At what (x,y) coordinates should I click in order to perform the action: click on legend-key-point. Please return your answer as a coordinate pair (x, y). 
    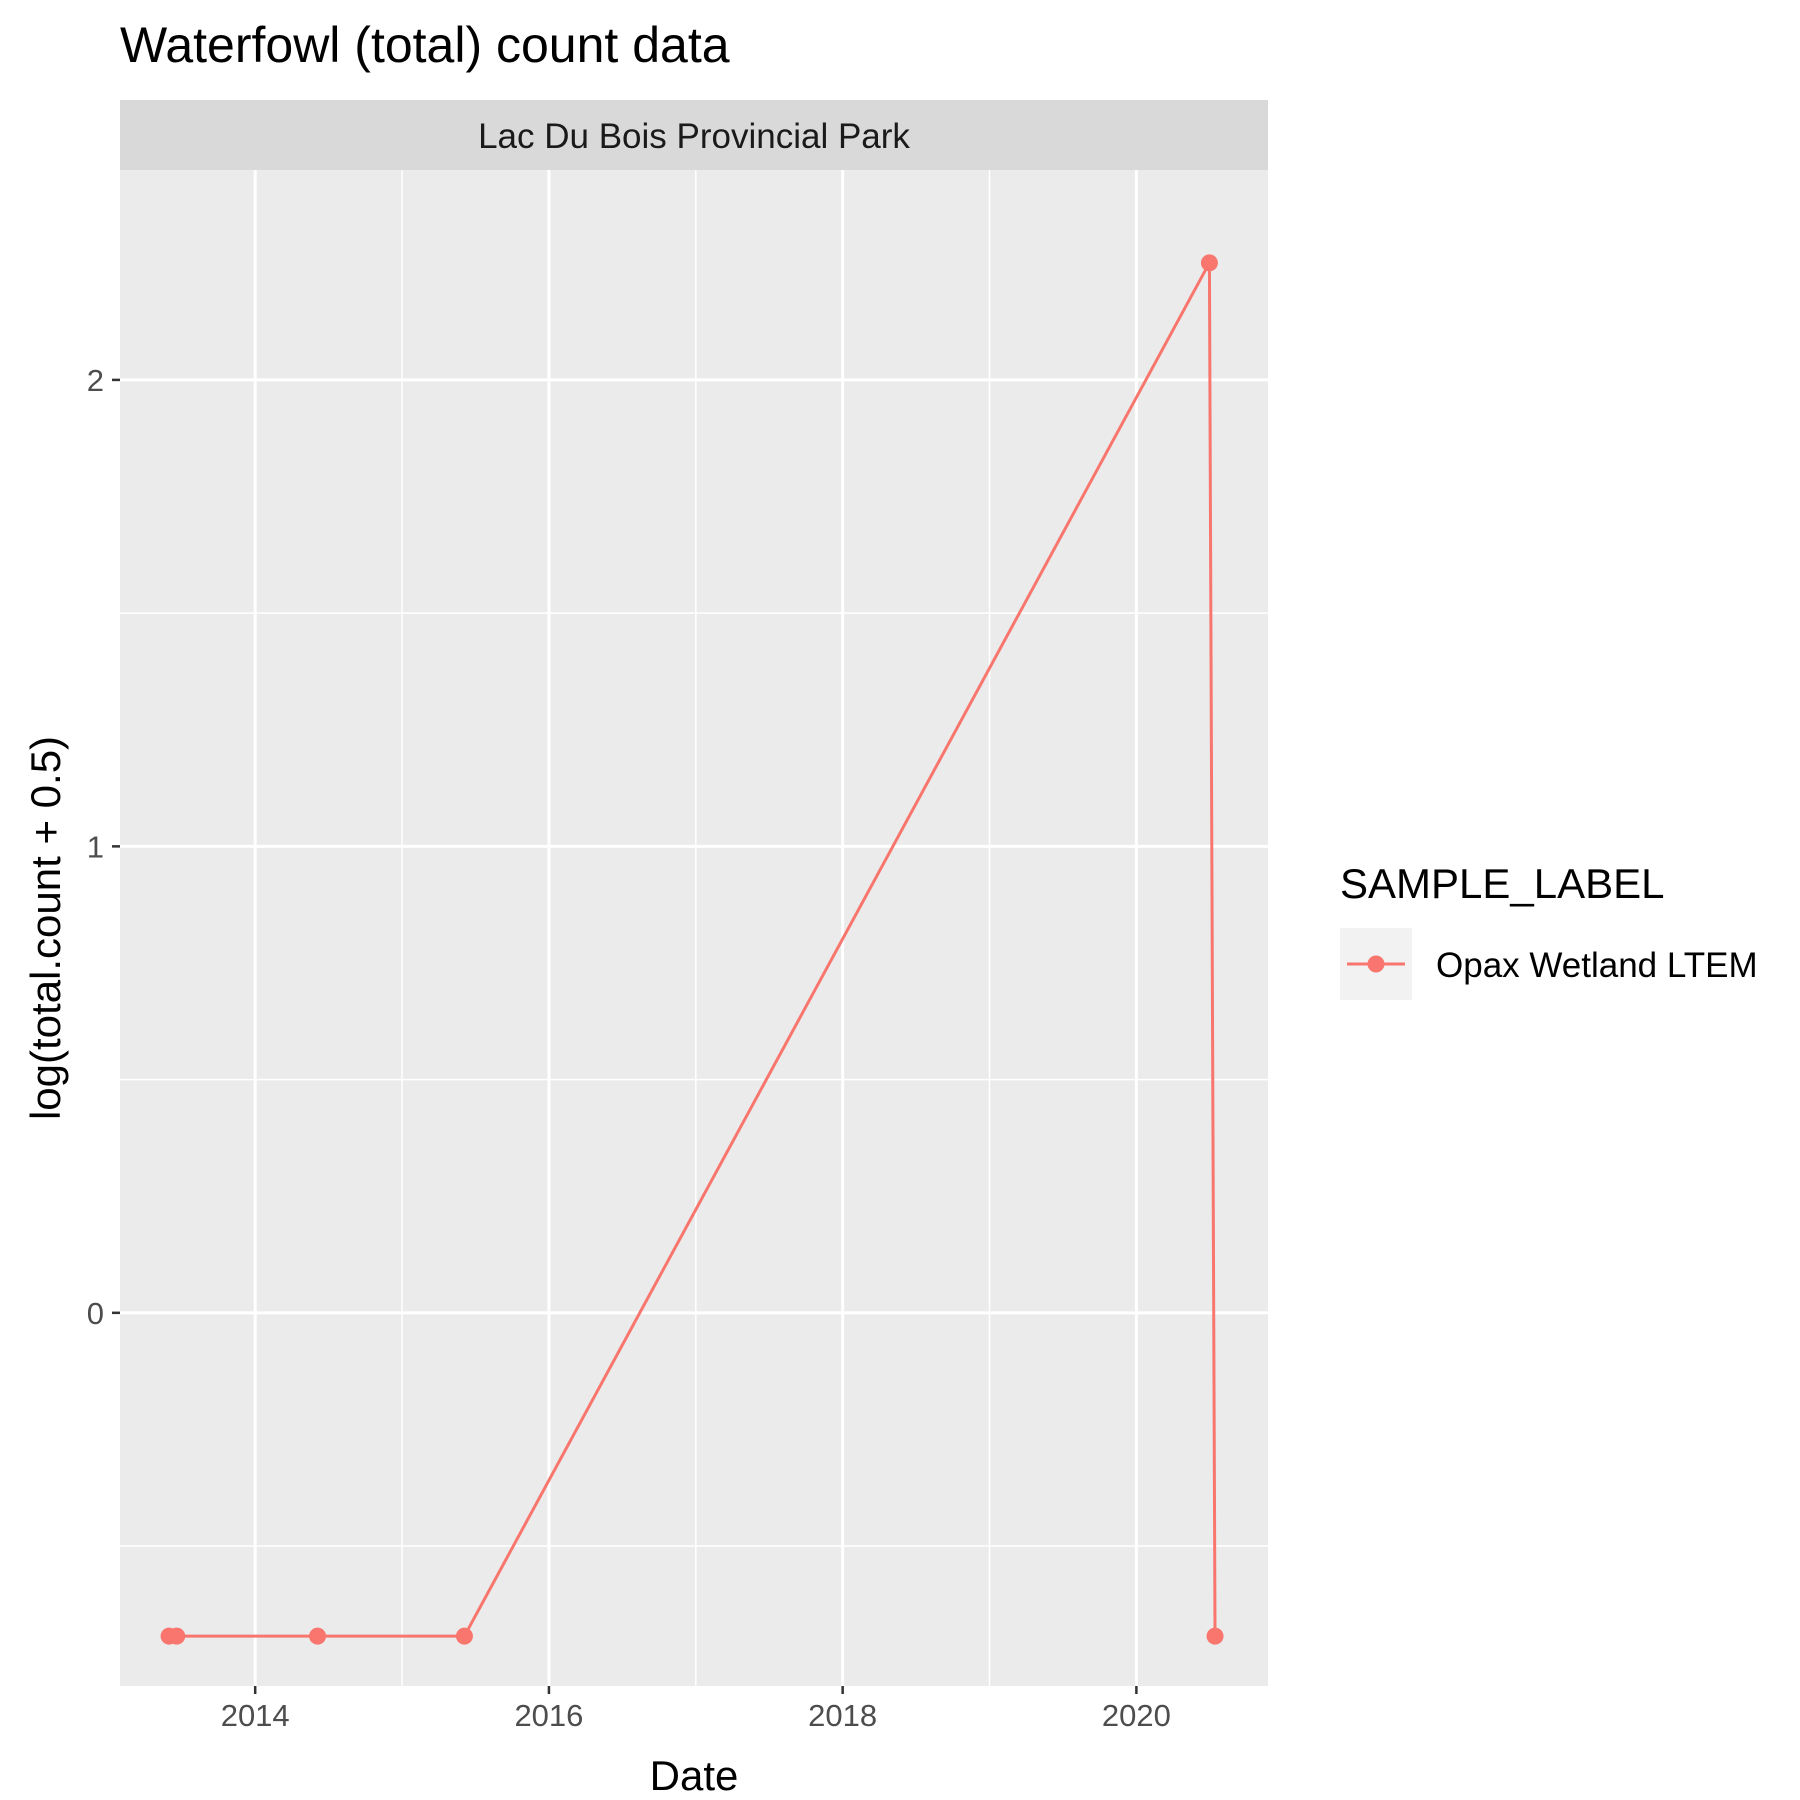
    Looking at the image, I should click on (1376, 964).